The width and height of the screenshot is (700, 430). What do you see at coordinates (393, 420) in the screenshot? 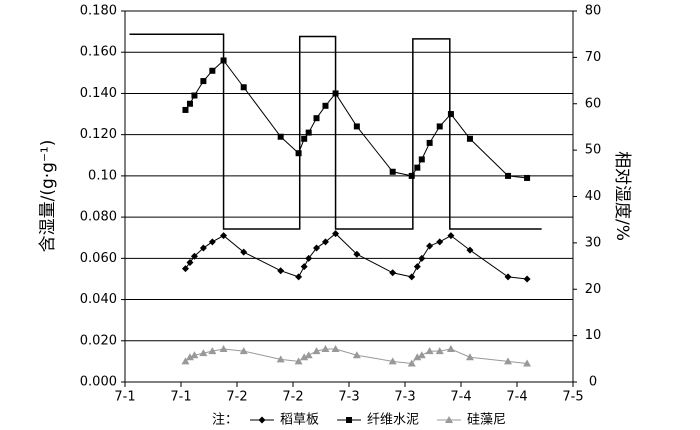
I see `legend-label: 纤维水泥` at bounding box center [393, 420].